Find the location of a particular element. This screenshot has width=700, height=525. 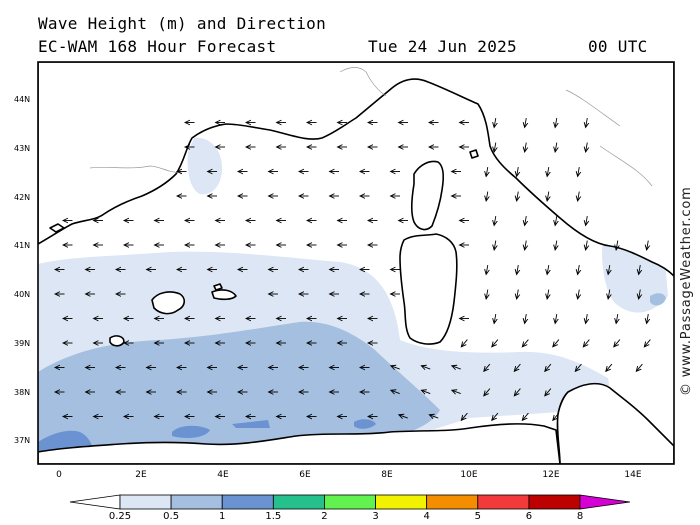

lon-label: 6E is located at coordinates (305, 475).